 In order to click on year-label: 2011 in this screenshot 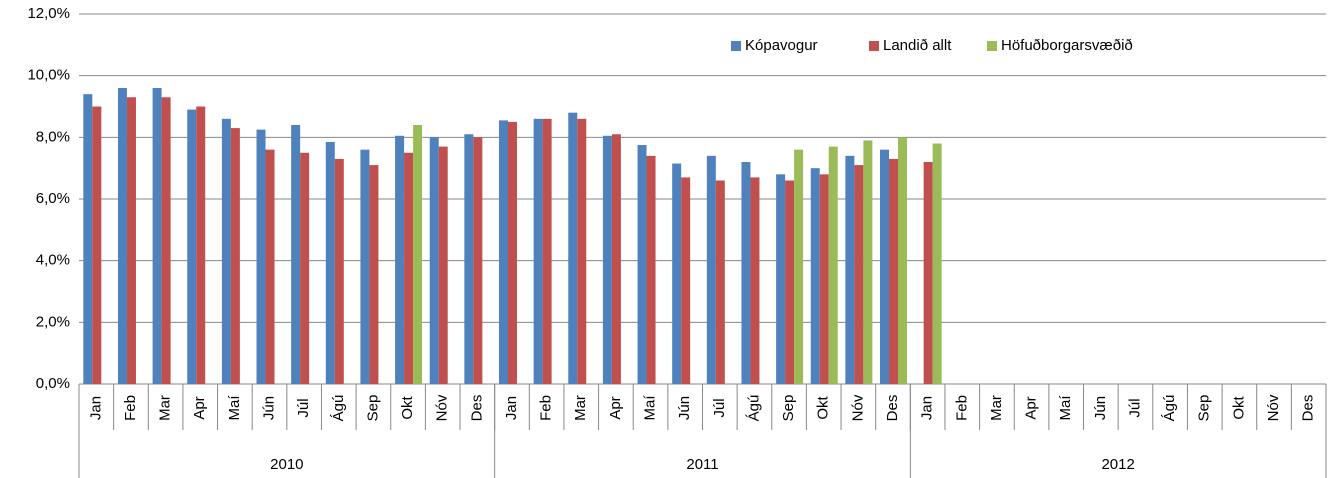, I will do `click(702, 464)`.